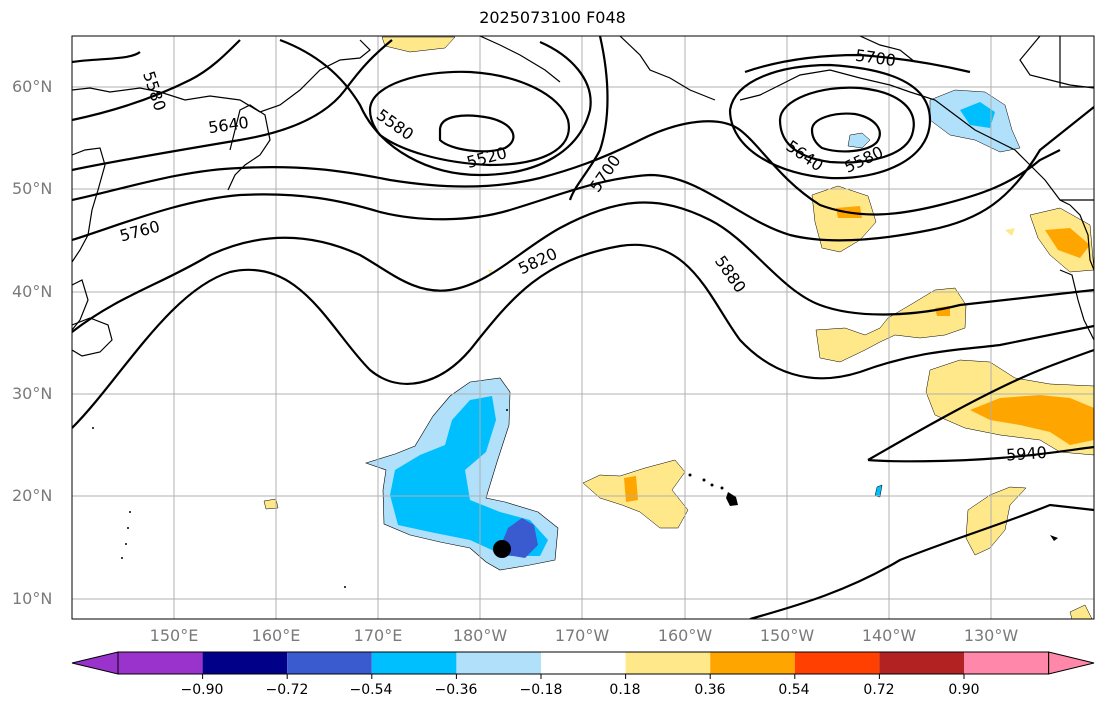  Describe the element at coordinates (32, 86) in the screenshot. I see `lat-label: 60°N` at that location.